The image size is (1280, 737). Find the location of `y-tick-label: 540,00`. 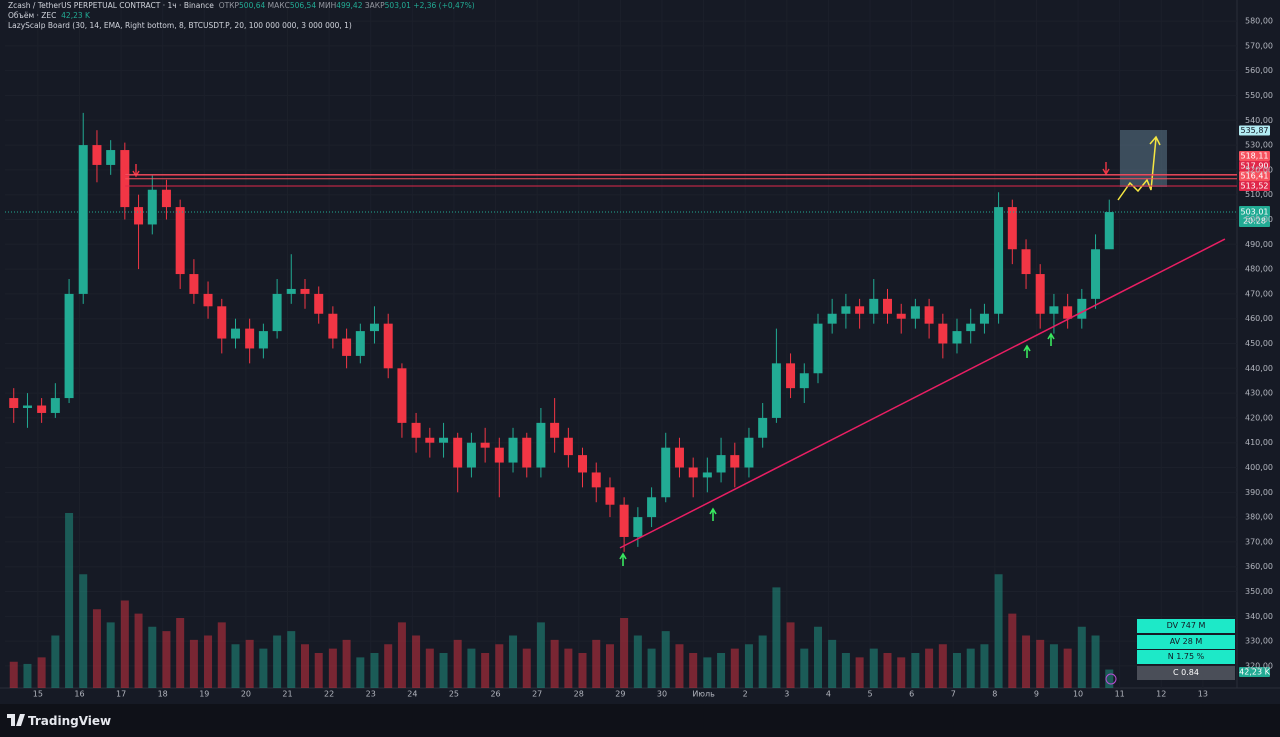

y-tick-label: 540,00 is located at coordinates (1259, 120).